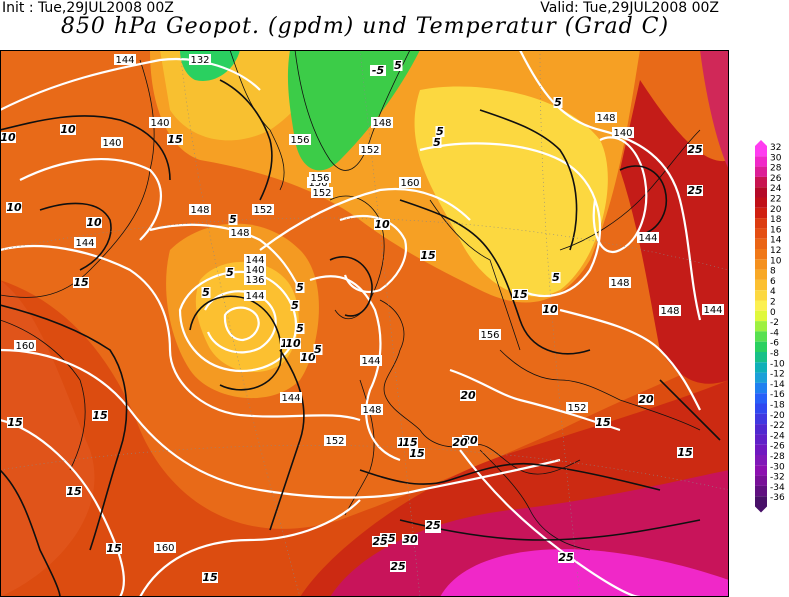 The width and height of the screenshot is (789, 597). What do you see at coordinates (776, 230) in the screenshot?
I see `legend-label: 16` at bounding box center [776, 230].